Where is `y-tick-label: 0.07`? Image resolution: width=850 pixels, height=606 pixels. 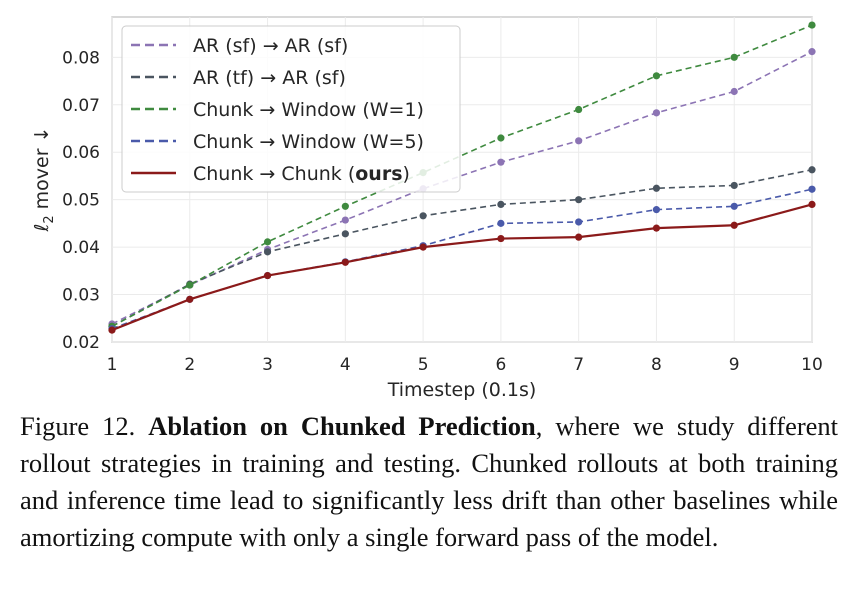 y-tick-label: 0.07 is located at coordinates (81, 106).